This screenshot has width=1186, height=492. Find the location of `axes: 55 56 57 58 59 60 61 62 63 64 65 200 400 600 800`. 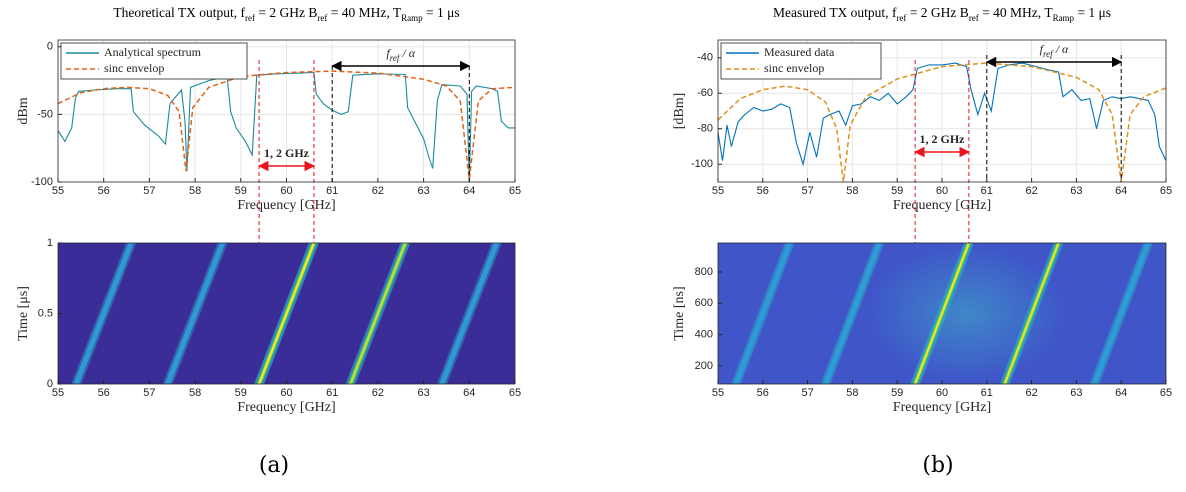

axes: 55 56 57 58 59 60 61 62 63 64 65 200 400 600 800 is located at coordinates (933, 321).